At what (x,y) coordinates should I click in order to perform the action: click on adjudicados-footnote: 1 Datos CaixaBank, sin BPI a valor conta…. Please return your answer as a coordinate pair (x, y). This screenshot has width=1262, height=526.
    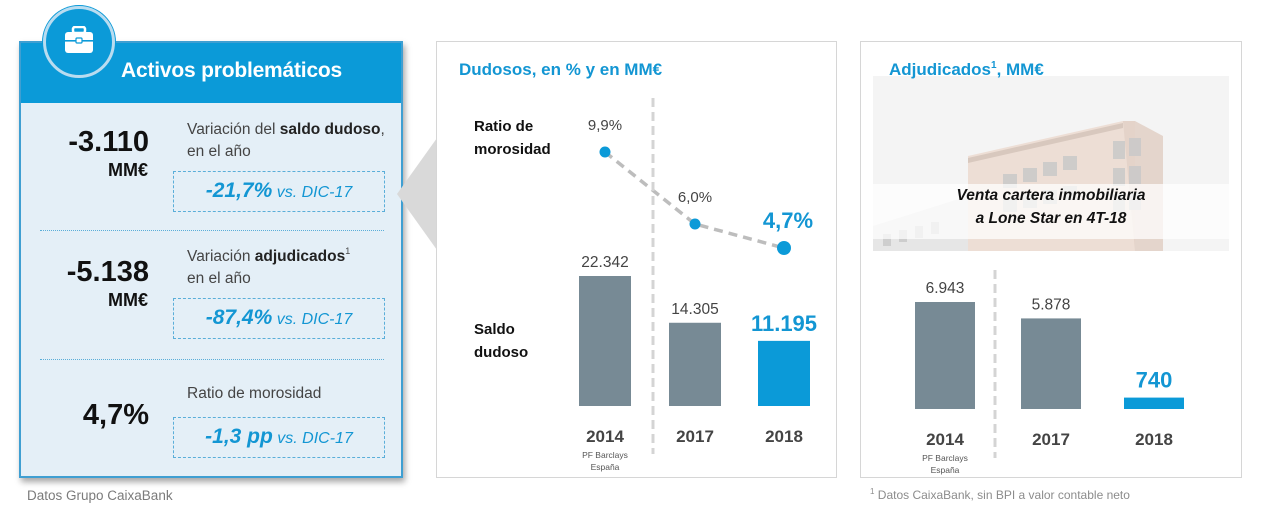
    Looking at the image, I should click on (1000, 495).